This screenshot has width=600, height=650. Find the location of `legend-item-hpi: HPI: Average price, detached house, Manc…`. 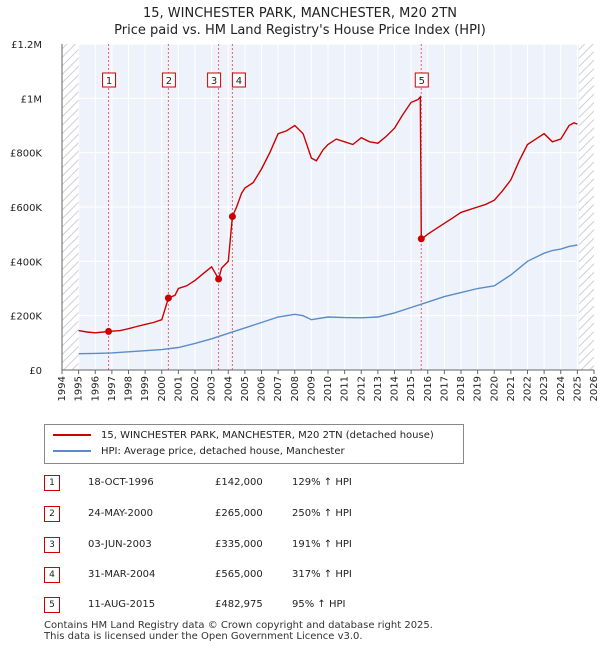

legend-item-hpi: HPI: Average price, detached house, Manc… is located at coordinates (199, 452).